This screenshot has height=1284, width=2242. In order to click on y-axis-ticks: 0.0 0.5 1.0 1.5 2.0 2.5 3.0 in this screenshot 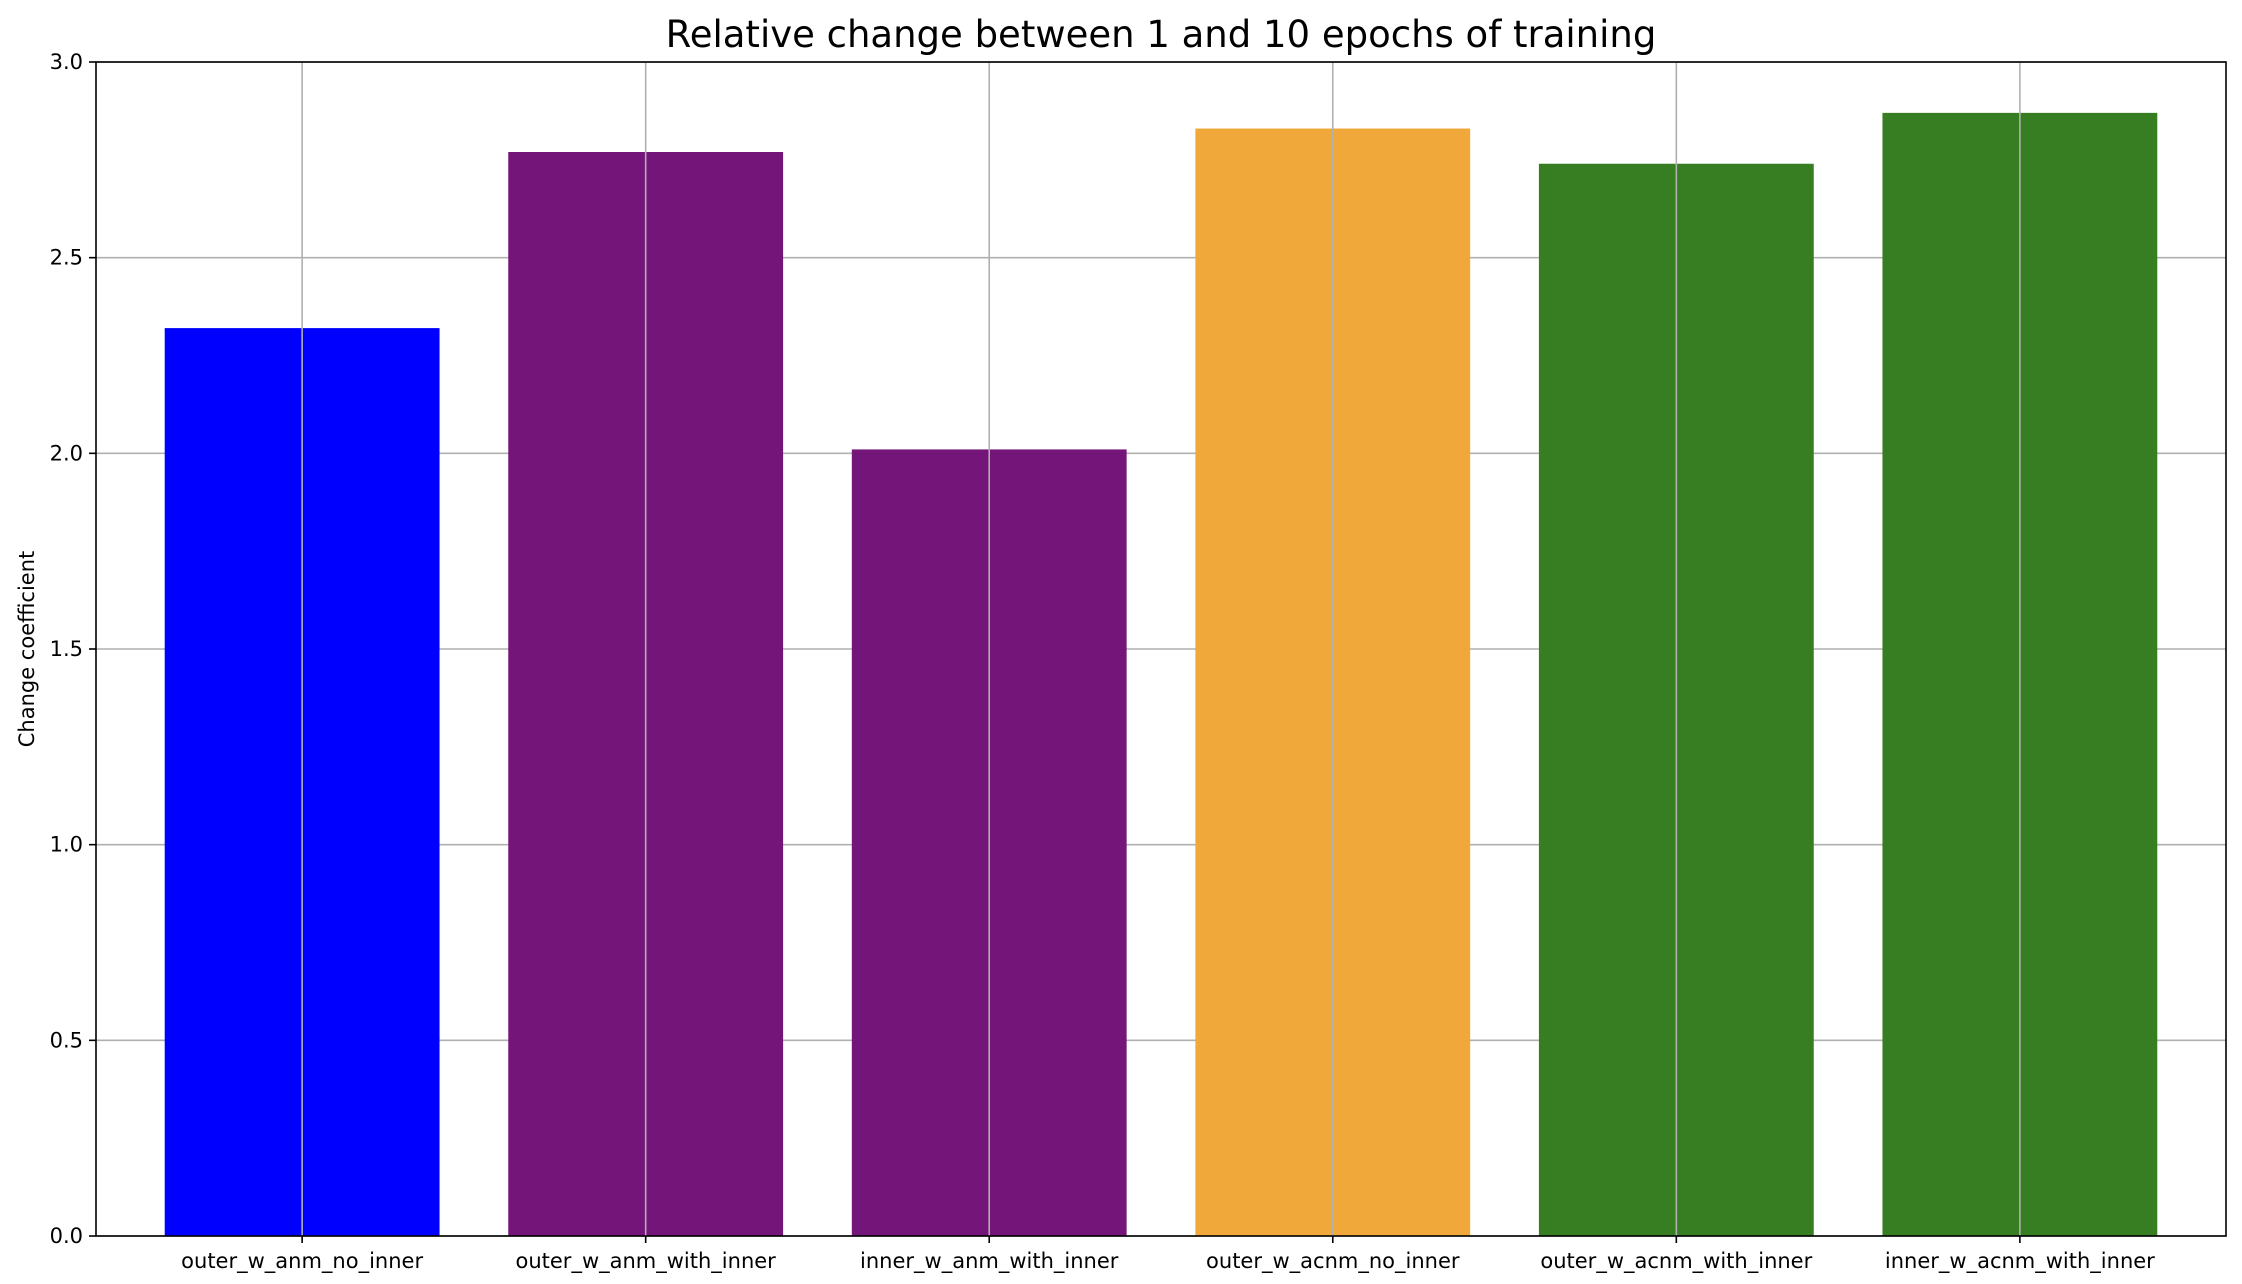, I will do `click(73, 649)`.